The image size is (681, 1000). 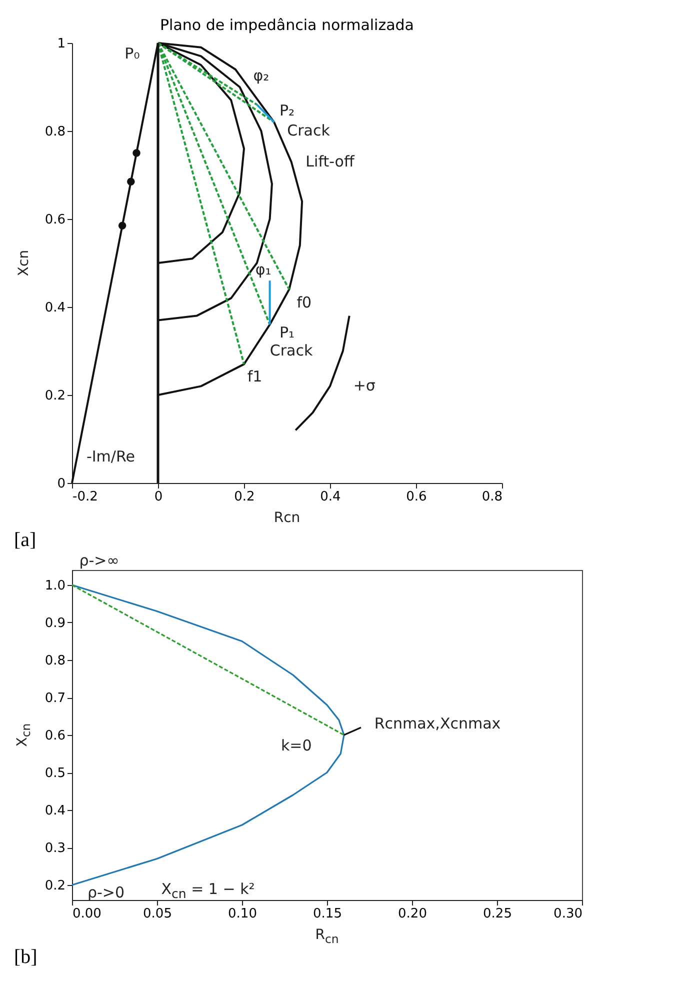 What do you see at coordinates (26, 957) in the screenshot?
I see `text: [b]` at bounding box center [26, 957].